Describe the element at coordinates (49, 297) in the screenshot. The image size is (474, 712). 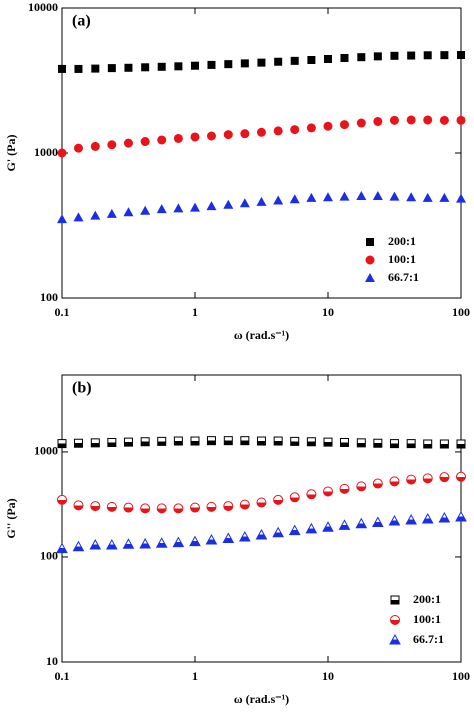
I see `y-tick-label: 100` at that location.